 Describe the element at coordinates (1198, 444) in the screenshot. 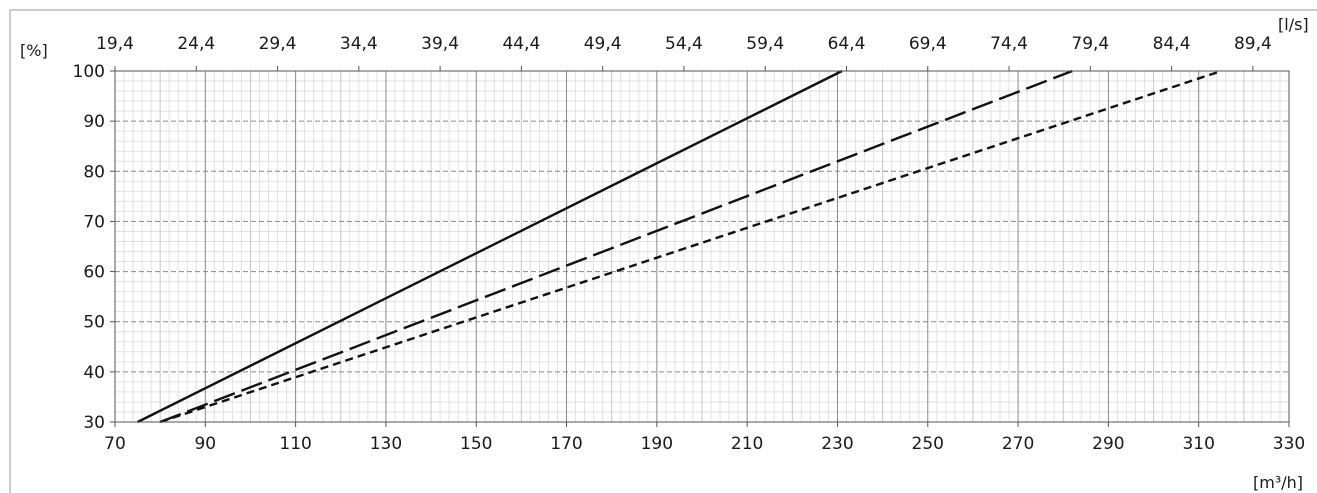

I see `x-tick-label: 310` at that location.